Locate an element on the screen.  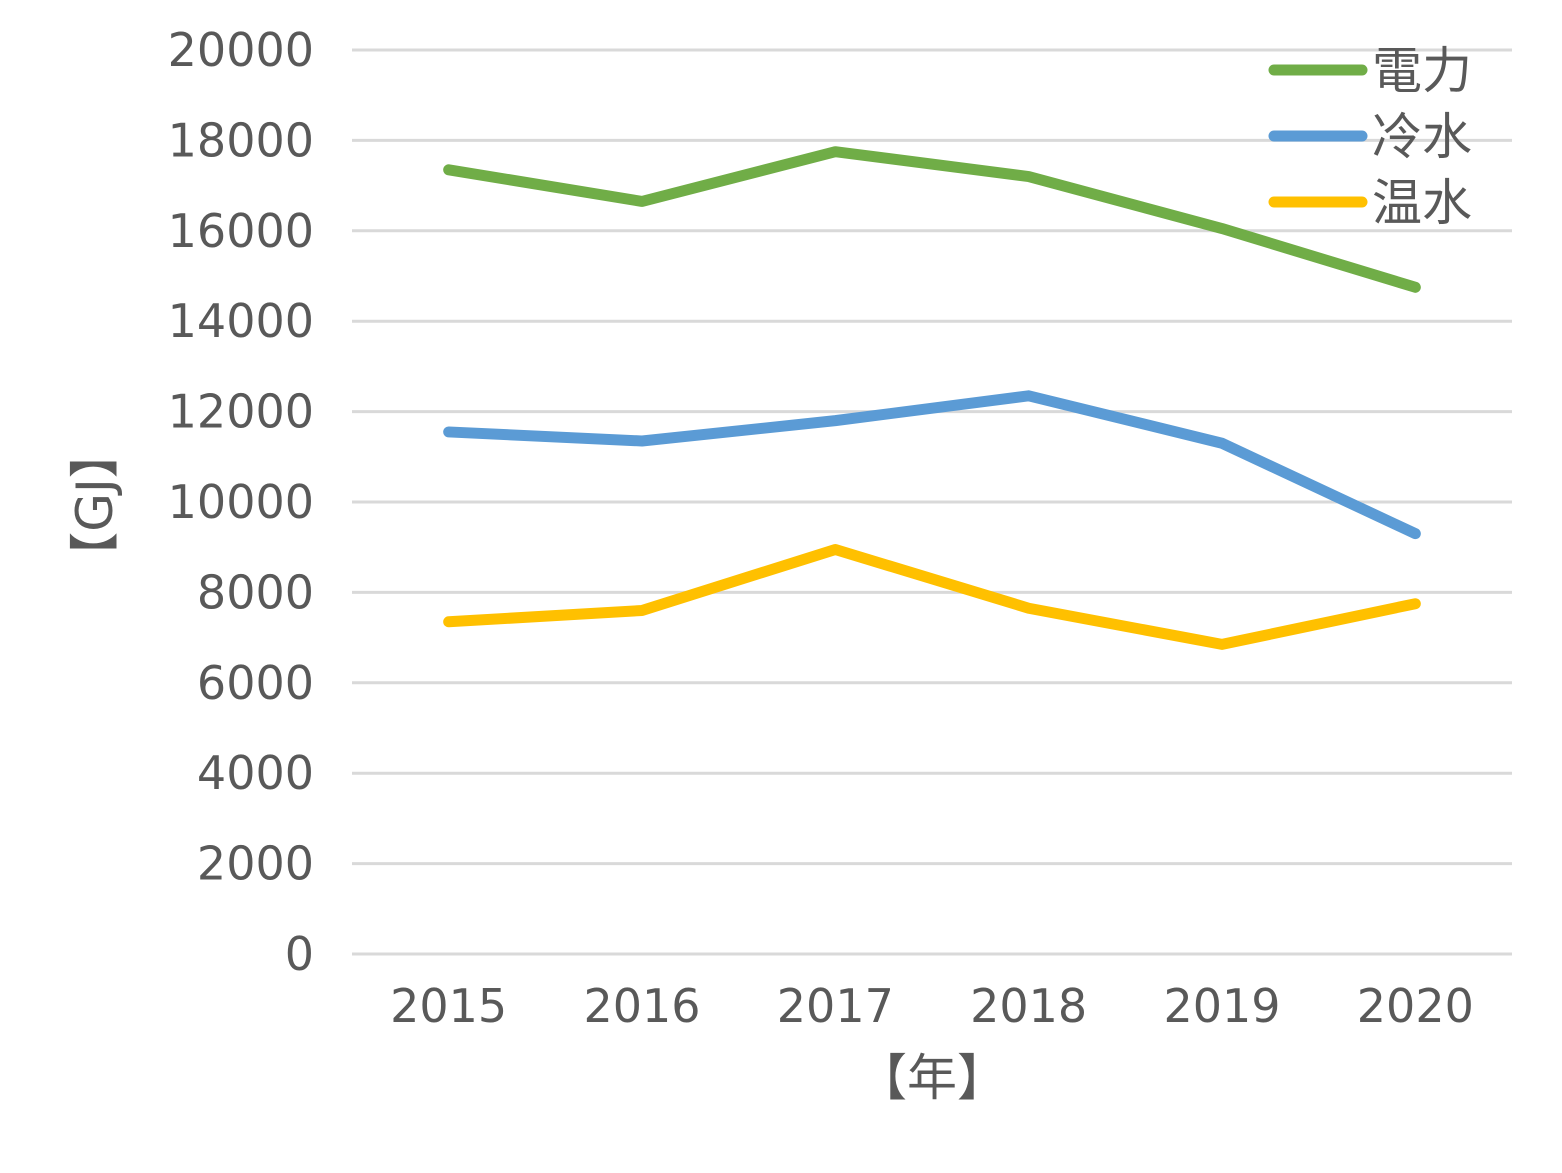
x-tick-label: 2019 is located at coordinates (1221, 1006).